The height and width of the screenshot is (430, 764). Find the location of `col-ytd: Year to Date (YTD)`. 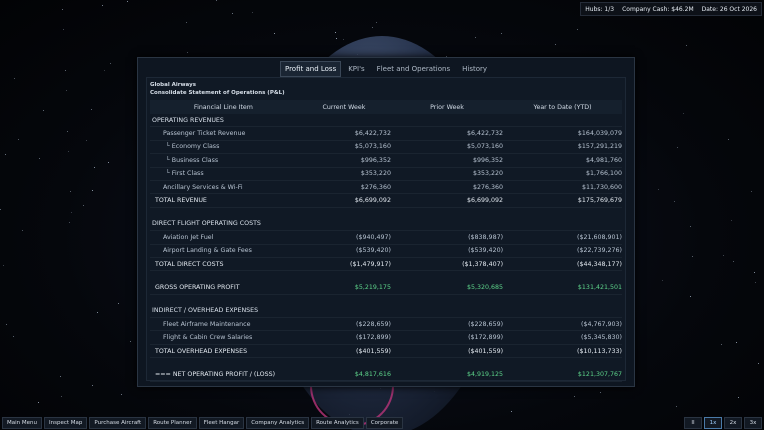

col-ytd: Year to Date (YTD) is located at coordinates (562, 107).